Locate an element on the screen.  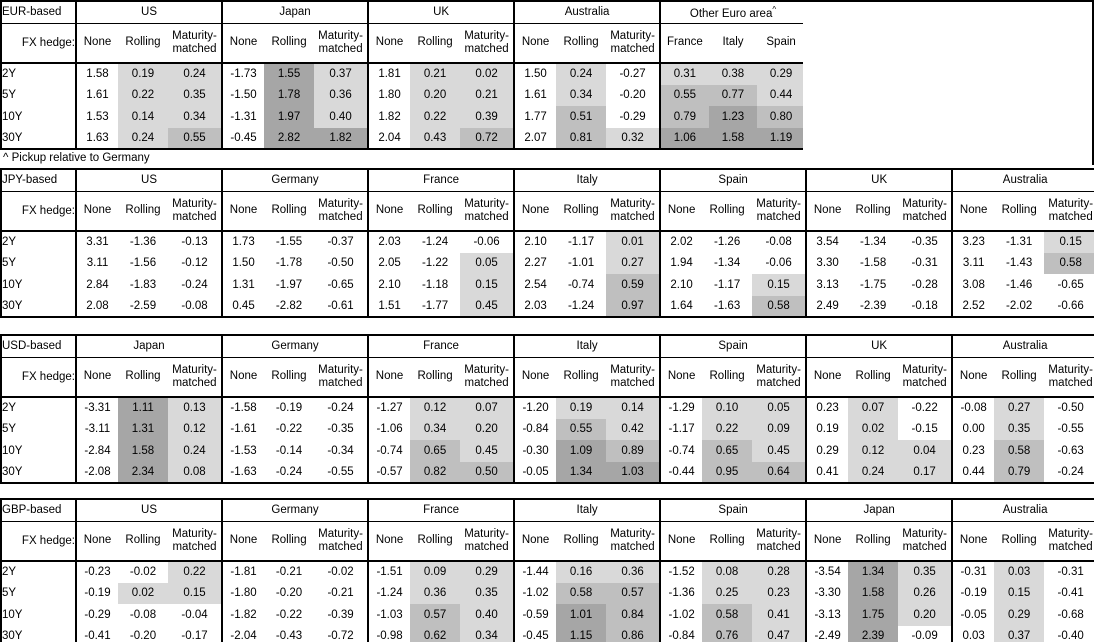
value-cell: -0.98 is located at coordinates (389, 633).